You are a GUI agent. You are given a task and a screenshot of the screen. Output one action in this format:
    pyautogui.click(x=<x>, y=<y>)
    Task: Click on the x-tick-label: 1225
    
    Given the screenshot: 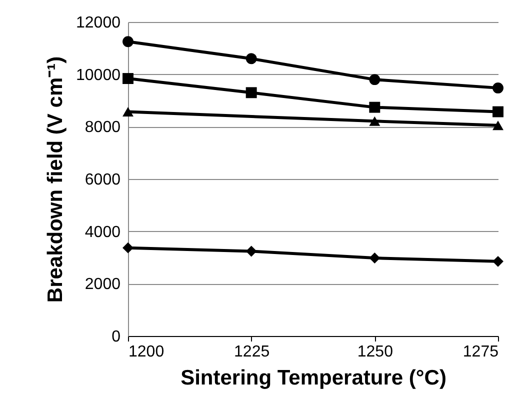 What is the action you would take?
    pyautogui.click(x=252, y=352)
    